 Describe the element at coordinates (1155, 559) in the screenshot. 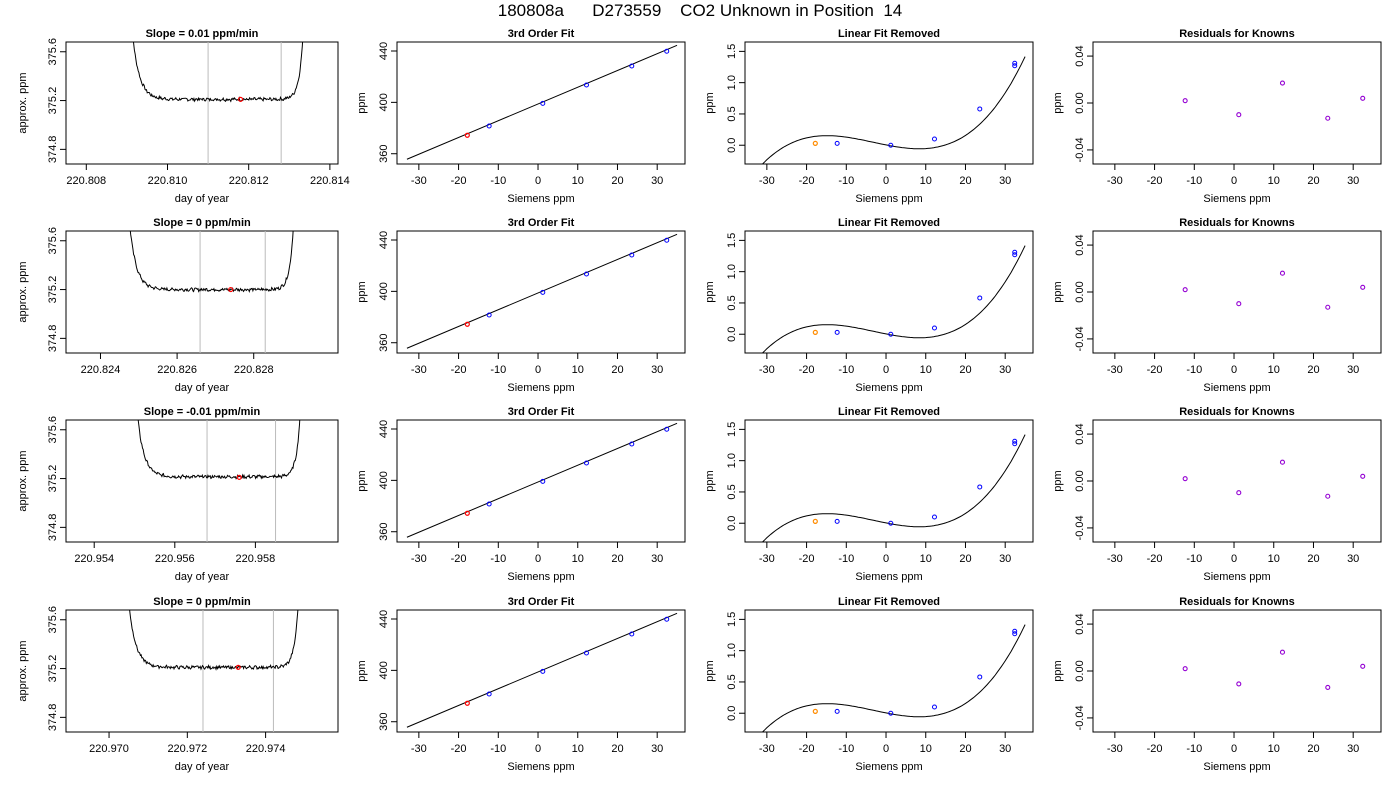

I see `x-tick-label: -20` at that location.